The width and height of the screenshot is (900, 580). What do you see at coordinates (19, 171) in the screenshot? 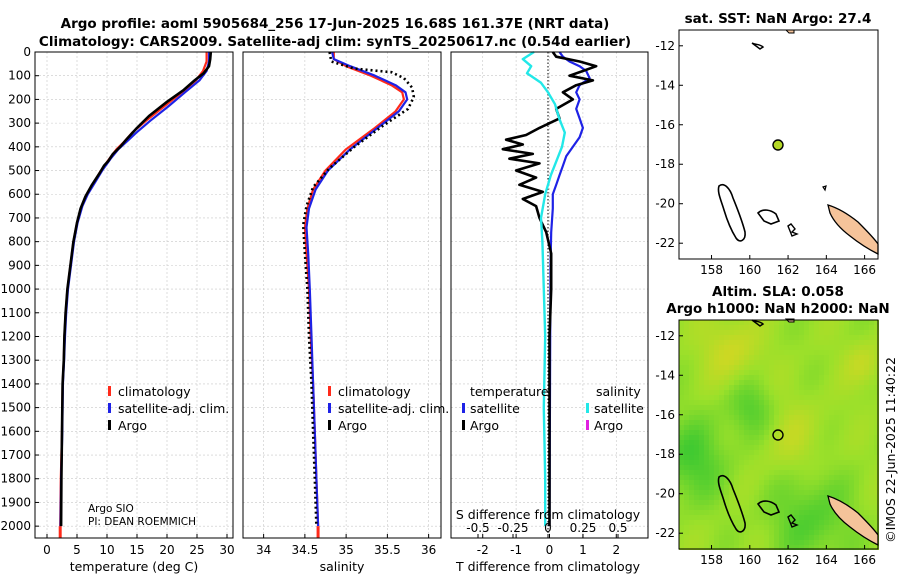
I see `y-tick-label: 500` at bounding box center [19, 171].